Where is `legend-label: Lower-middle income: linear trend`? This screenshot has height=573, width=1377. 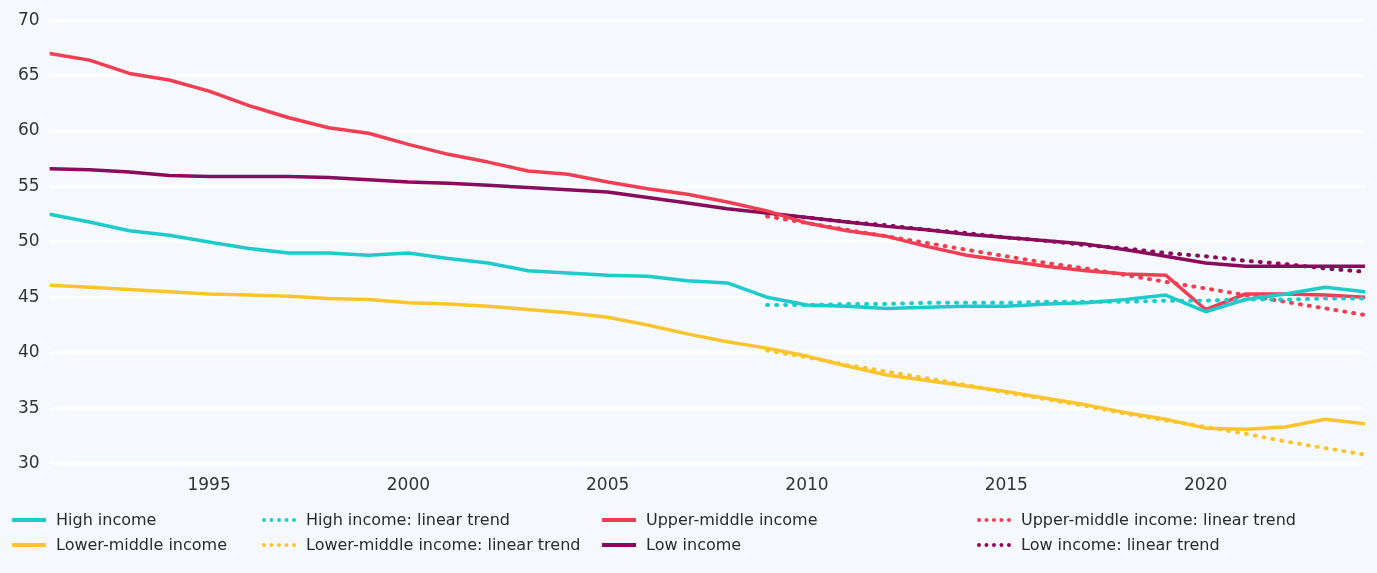
legend-label: Lower-middle income: linear trend is located at coordinates (443, 544).